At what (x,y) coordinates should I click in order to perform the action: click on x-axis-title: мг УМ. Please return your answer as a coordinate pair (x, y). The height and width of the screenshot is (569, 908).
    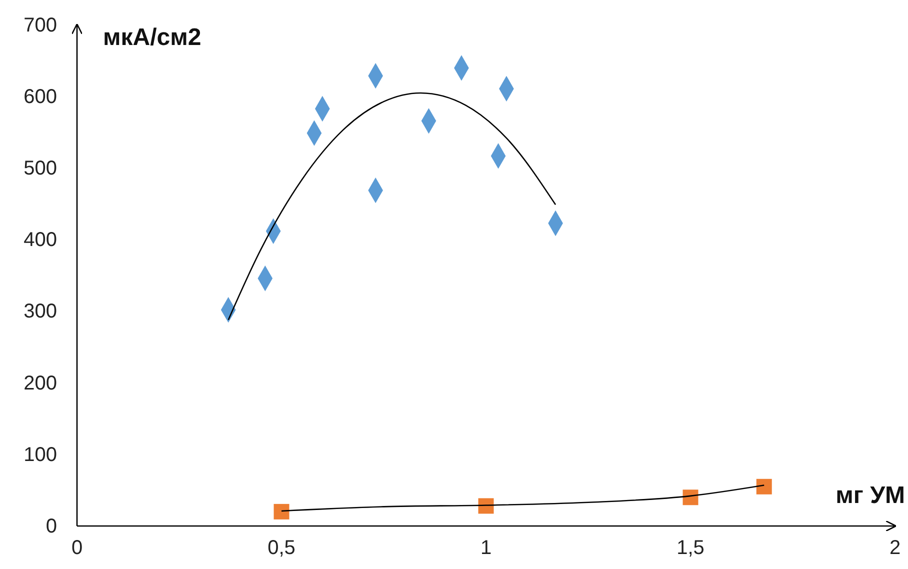
    Looking at the image, I should click on (870, 495).